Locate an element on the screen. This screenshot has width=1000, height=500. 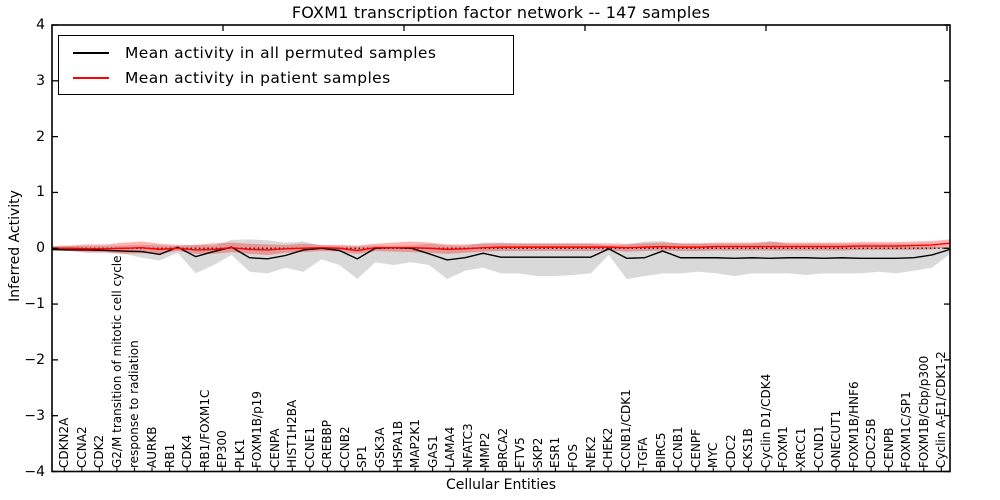
x-tick-label: MYC is located at coordinates (713, 455).